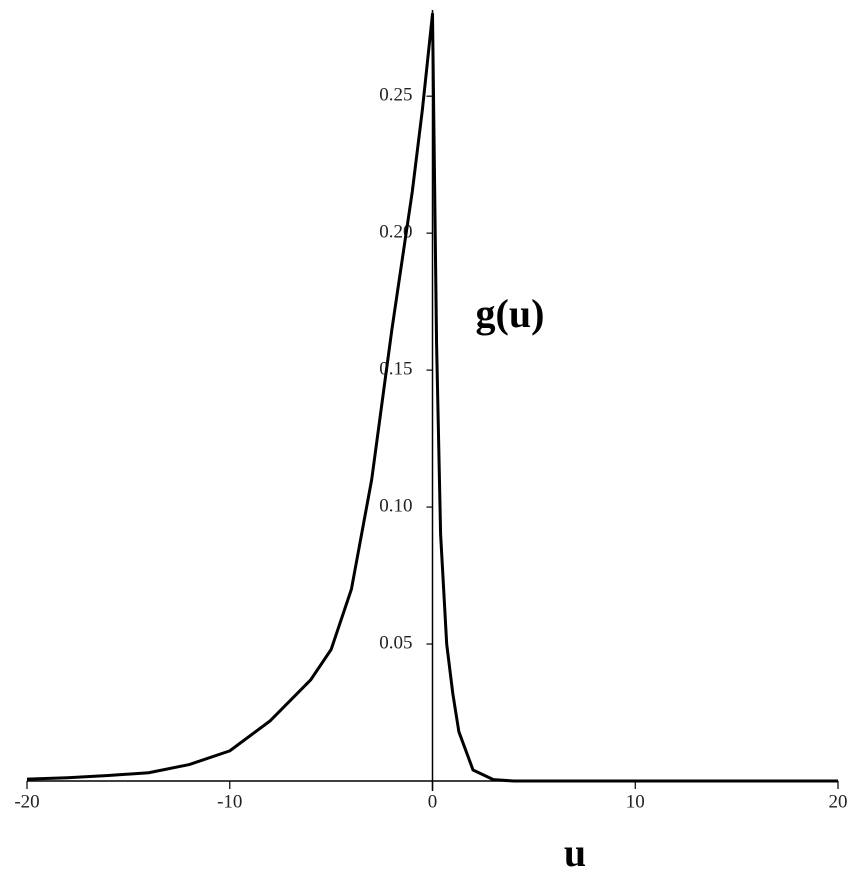 This screenshot has width=864, height=877. What do you see at coordinates (26, 801) in the screenshot?
I see `x-tick-label: -20` at bounding box center [26, 801].